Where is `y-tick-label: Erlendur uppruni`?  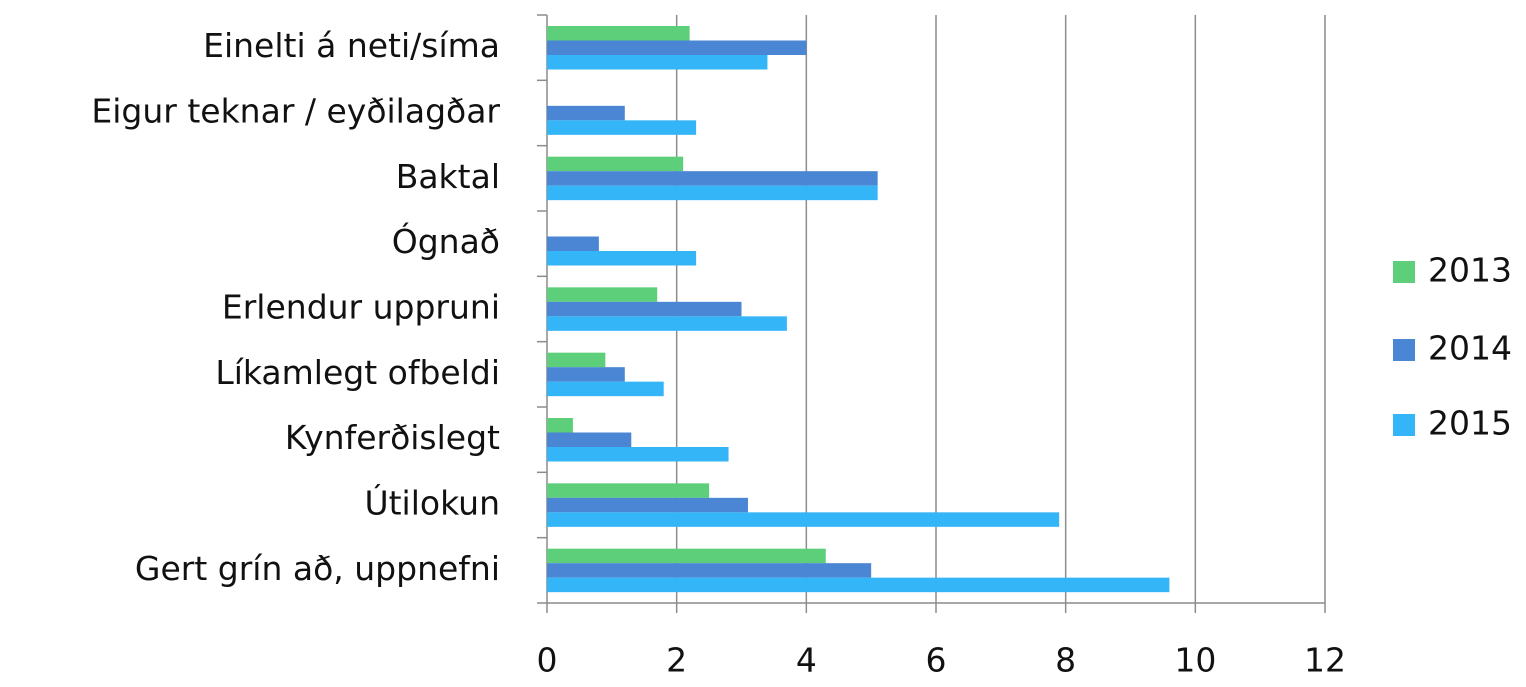 y-tick-label: Erlendur uppruni is located at coordinates (361, 307).